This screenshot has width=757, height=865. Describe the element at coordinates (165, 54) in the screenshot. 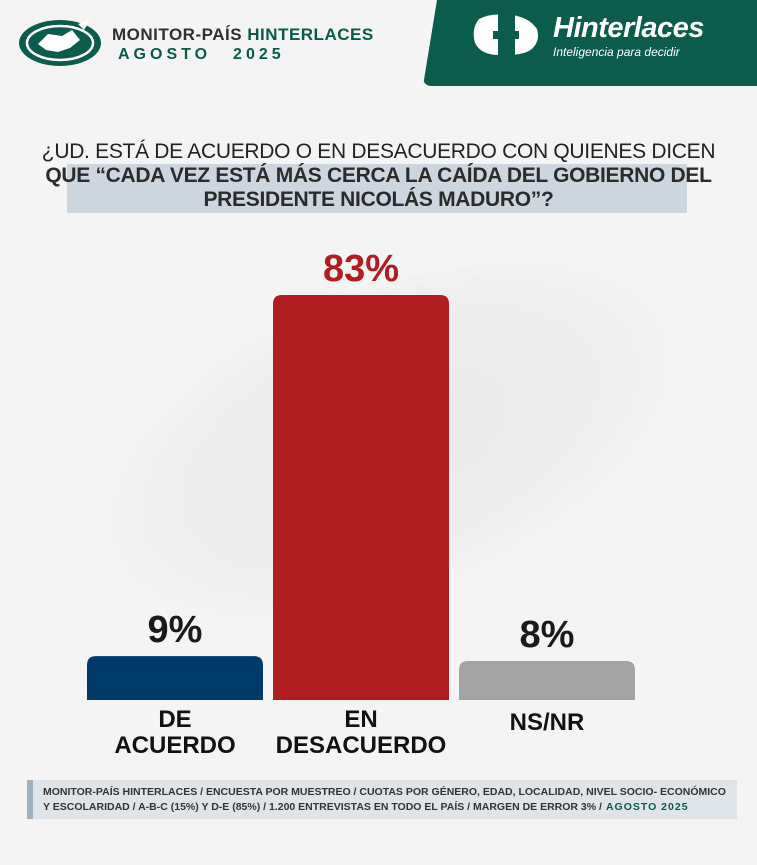

I see `header-month: AGOSTO` at that location.